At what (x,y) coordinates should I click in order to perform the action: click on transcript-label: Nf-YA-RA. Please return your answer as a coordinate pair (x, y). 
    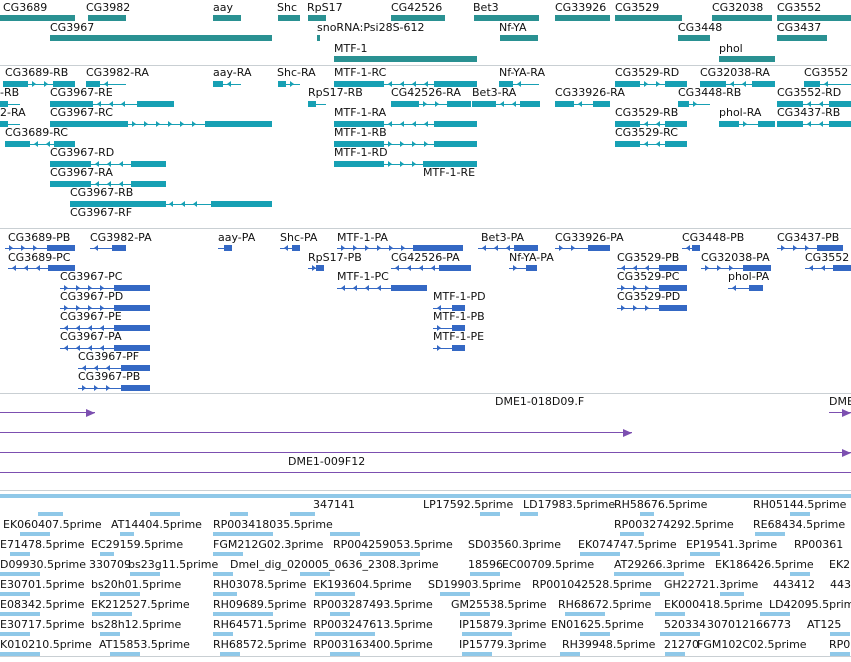
    Looking at the image, I should click on (522, 72).